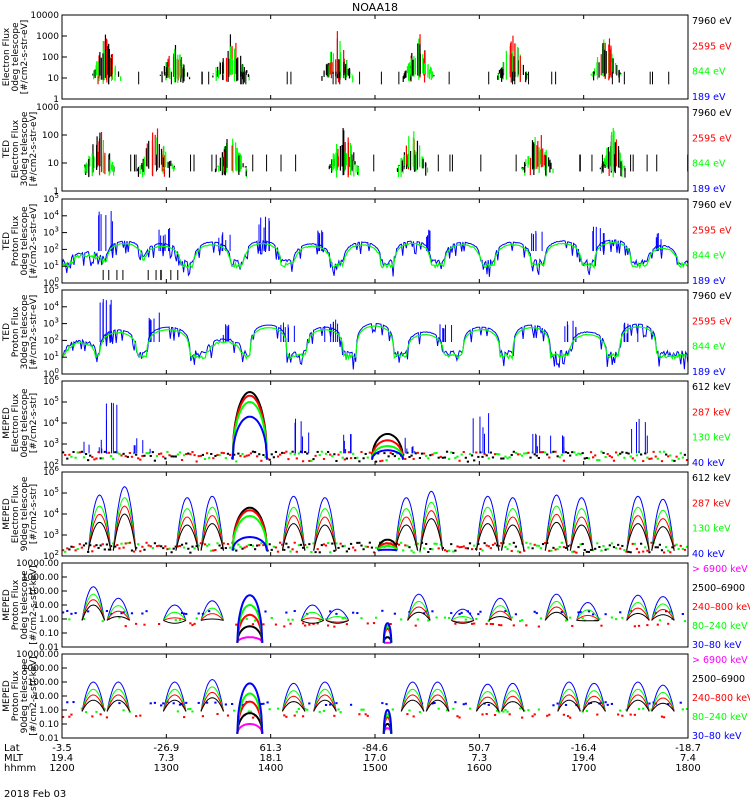 The height and width of the screenshot is (800, 750). Describe the element at coordinates (720, 660) in the screenshot. I see `legend-entry: > 6900 keV` at that location.